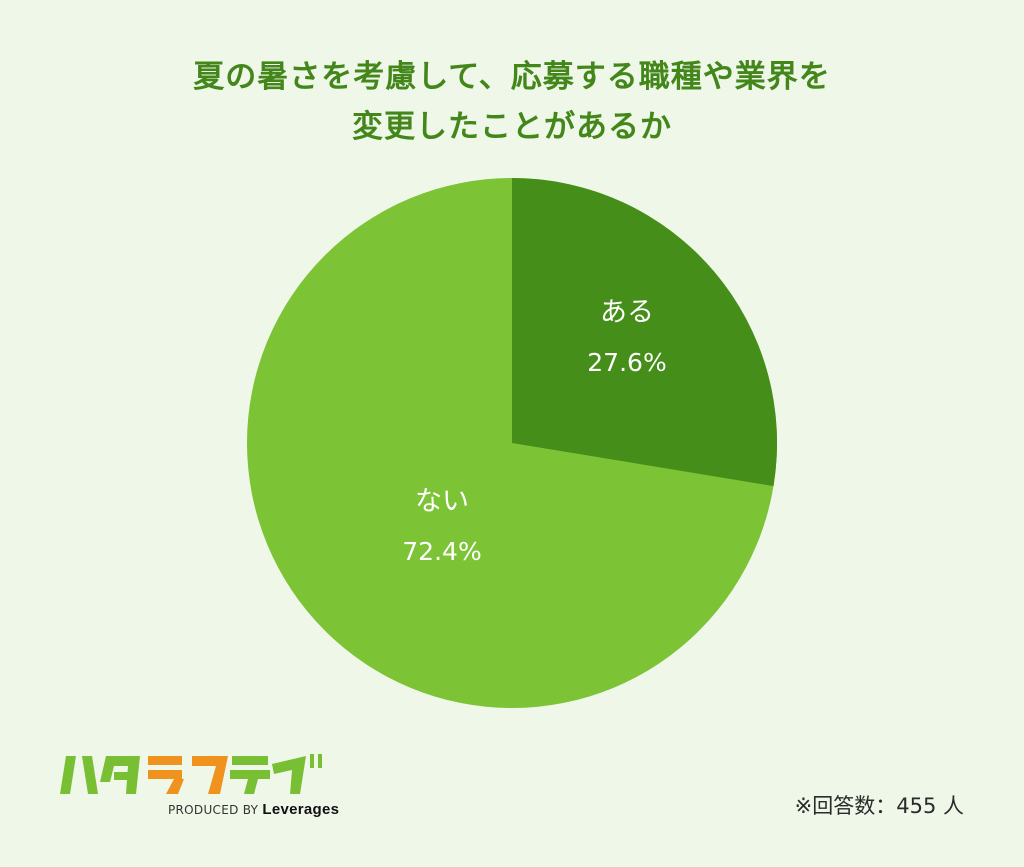 The width and height of the screenshot is (1024, 867). I want to click on chart-title: 夏の暑さを考慮して、応募する職種や業界を 変更したことがあるか, so click(512, 102).